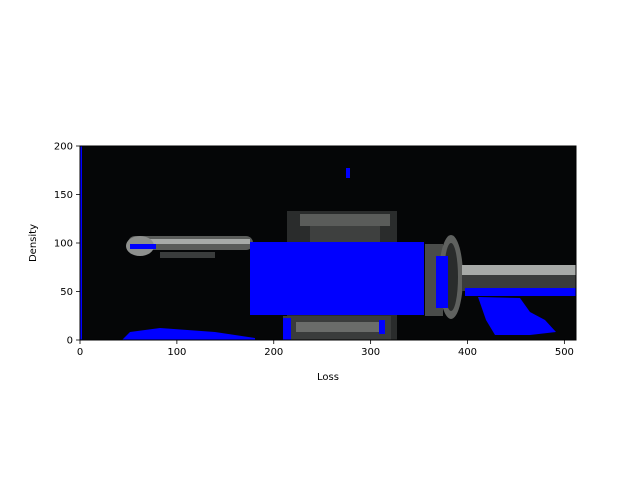  I want to click on x-tick-label: 200, so click(273, 352).